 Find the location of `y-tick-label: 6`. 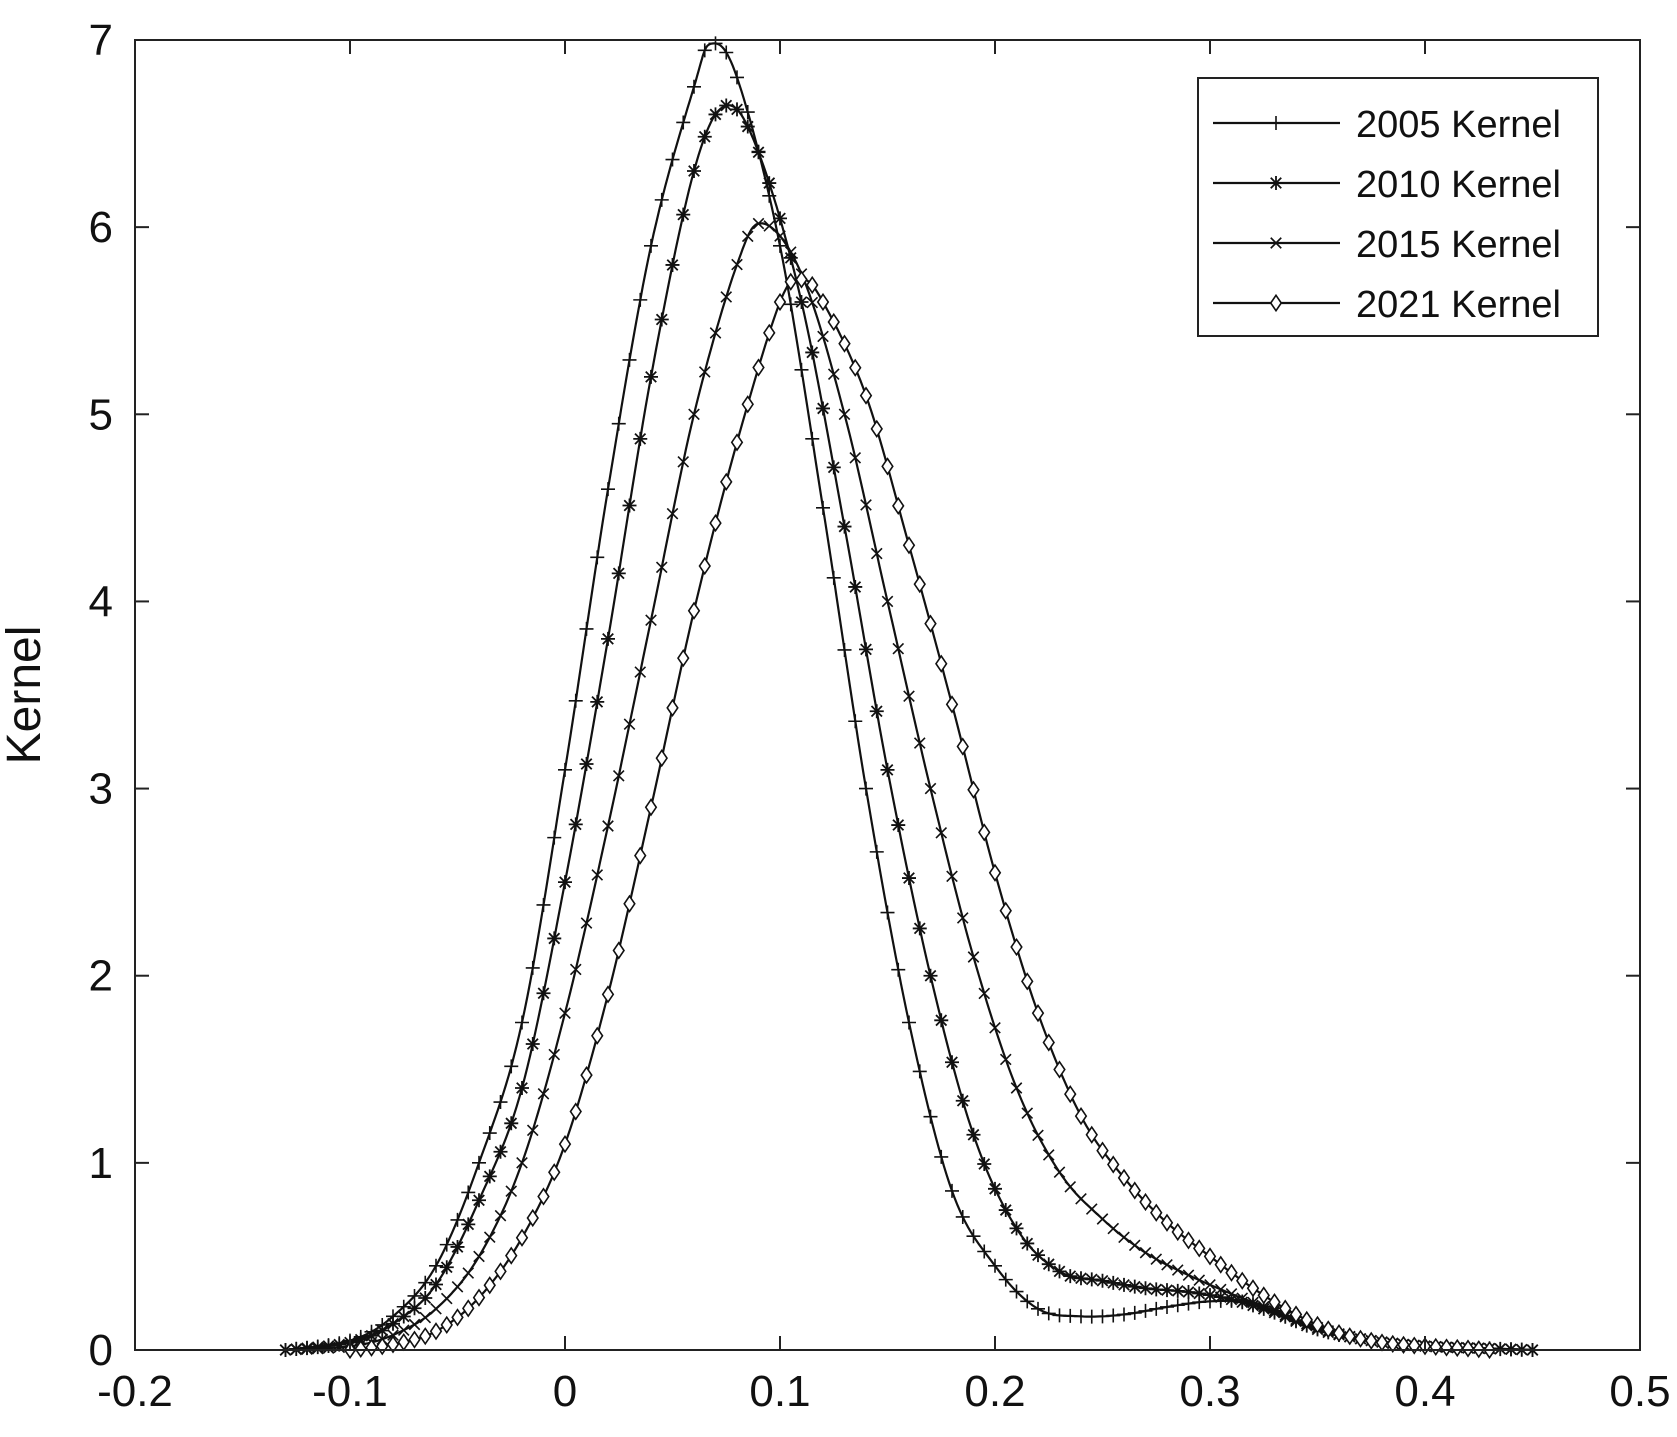

y-tick-label: 6 is located at coordinates (101, 227).